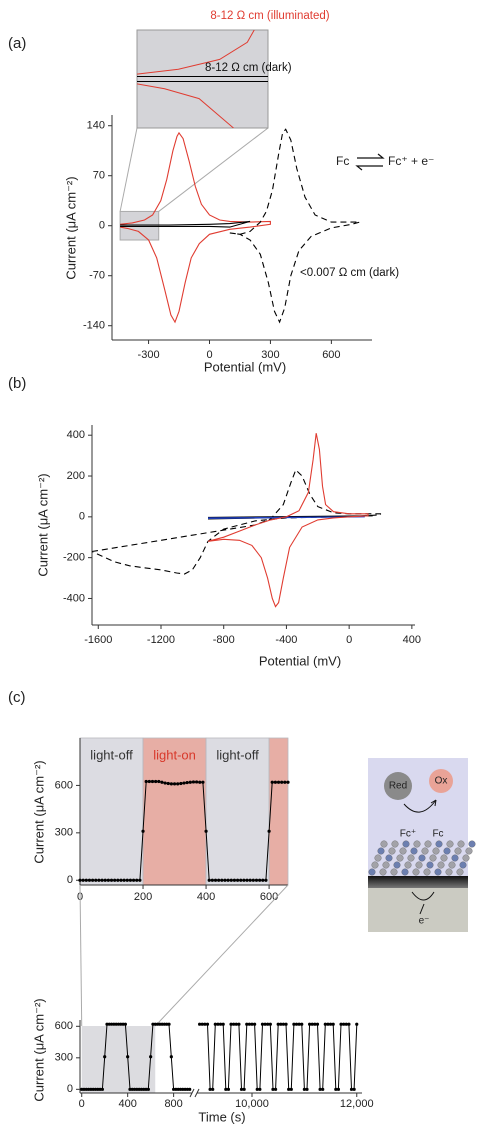 This screenshot has height=1126, width=478. Describe the element at coordinates (202, 79) in the screenshot. I see `inset-frame` at that location.